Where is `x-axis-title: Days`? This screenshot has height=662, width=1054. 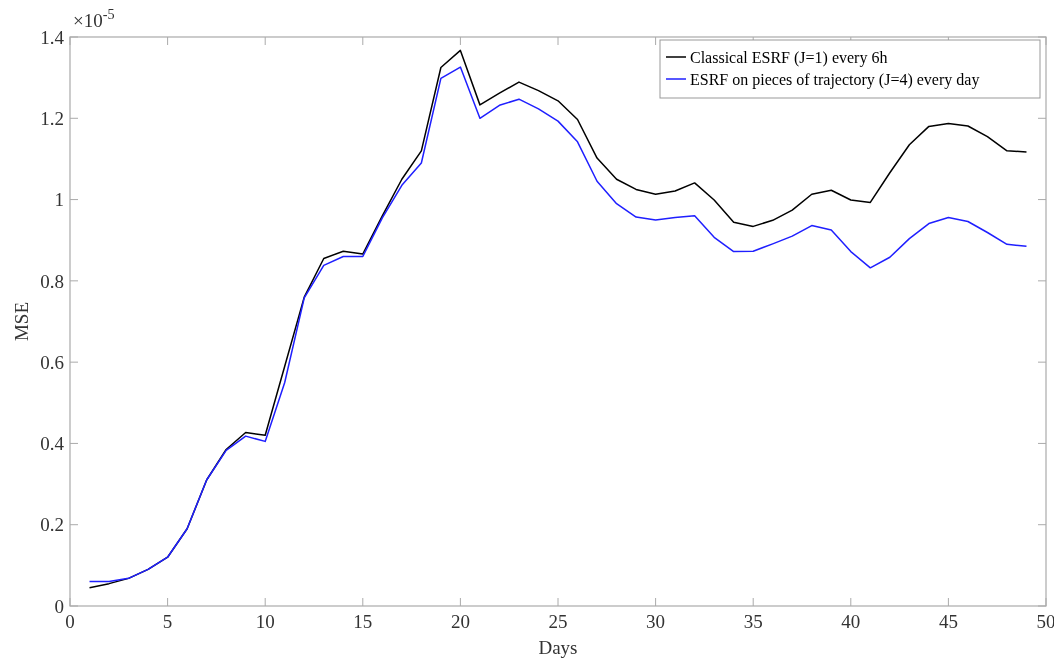 x-axis-title: Days is located at coordinates (558, 647).